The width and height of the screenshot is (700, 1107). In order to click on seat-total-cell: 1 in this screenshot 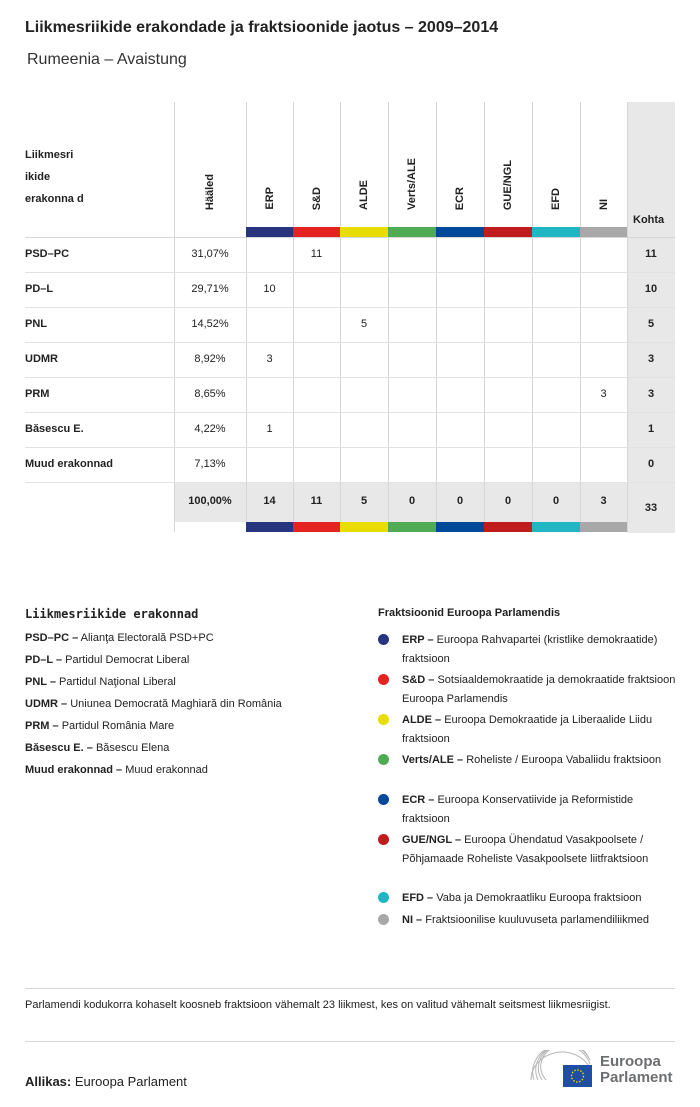, I will do `click(651, 429)`.